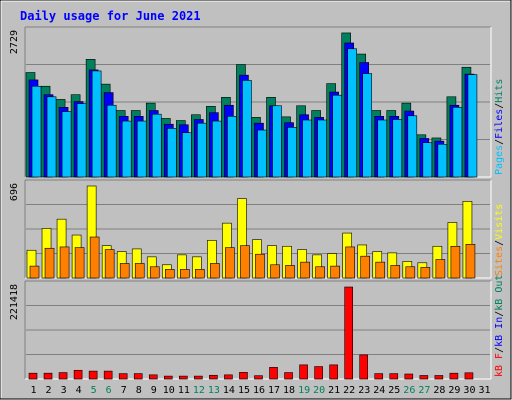 The image size is (512, 400). Describe the element at coordinates (139, 390) in the screenshot. I see `x-tick-label: 8` at that location.